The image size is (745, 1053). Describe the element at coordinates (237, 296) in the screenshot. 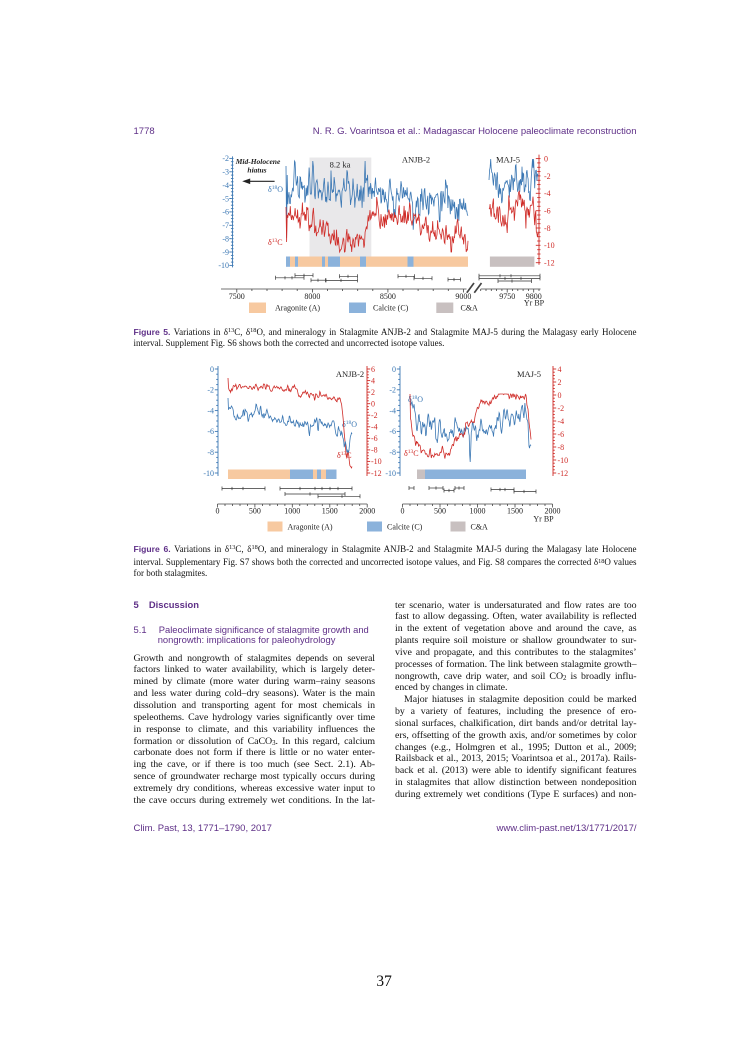

I see `svg-text: 7500` at that location.